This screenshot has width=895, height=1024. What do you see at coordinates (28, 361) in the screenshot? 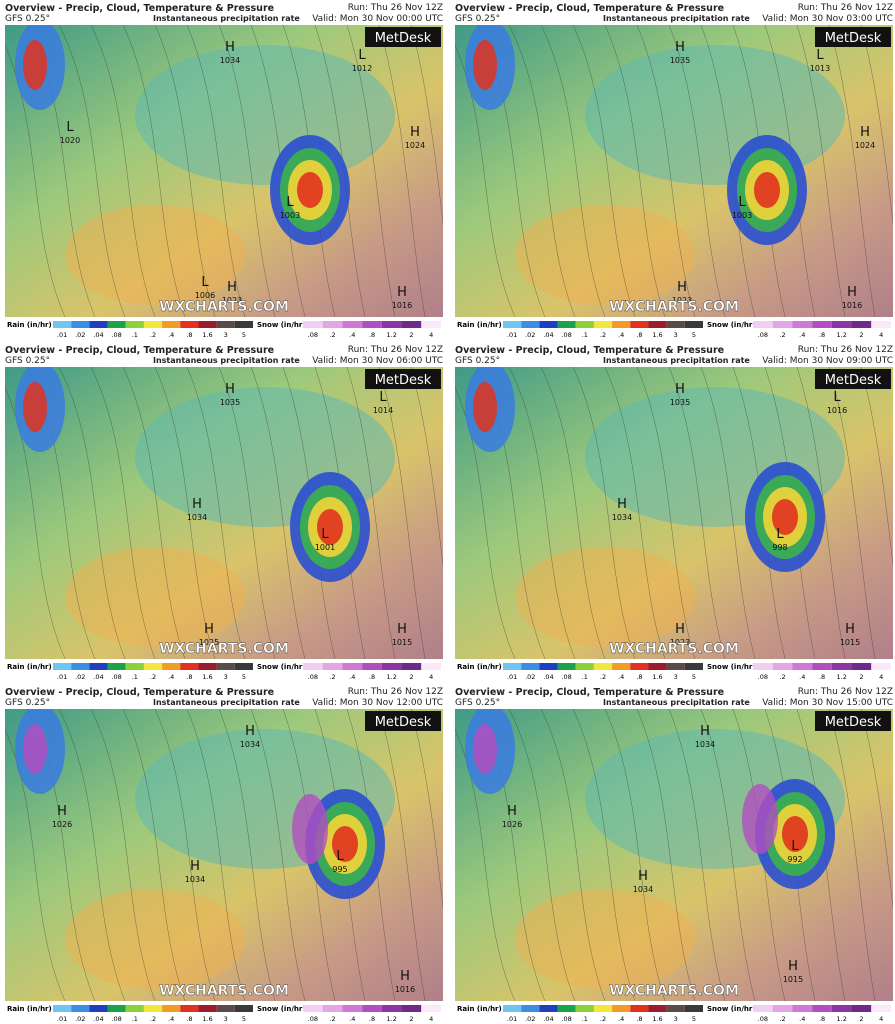
I see `model: GFS 0.25°` at bounding box center [28, 361].